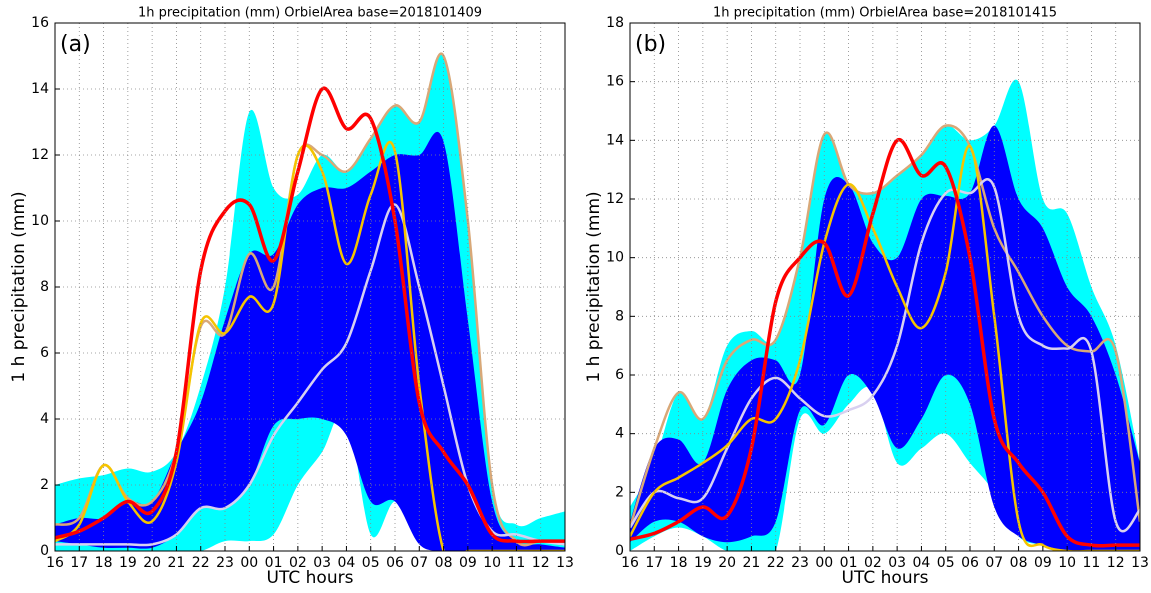  What do you see at coordinates (615, 23) in the screenshot?
I see `y-tick-label: 18` at bounding box center [615, 23].